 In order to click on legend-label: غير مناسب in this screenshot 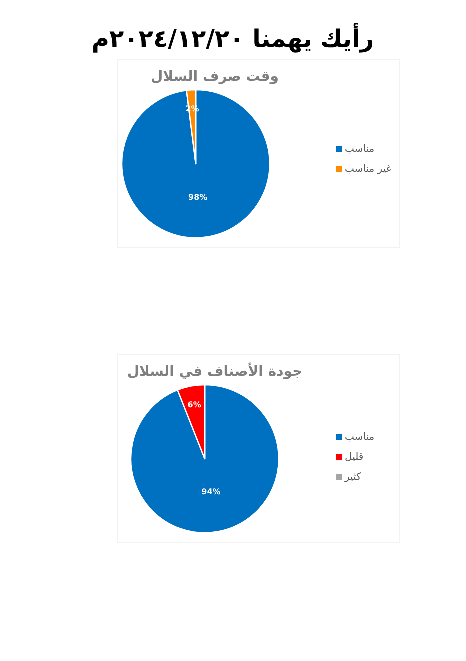, I will do `click(368, 169)`.